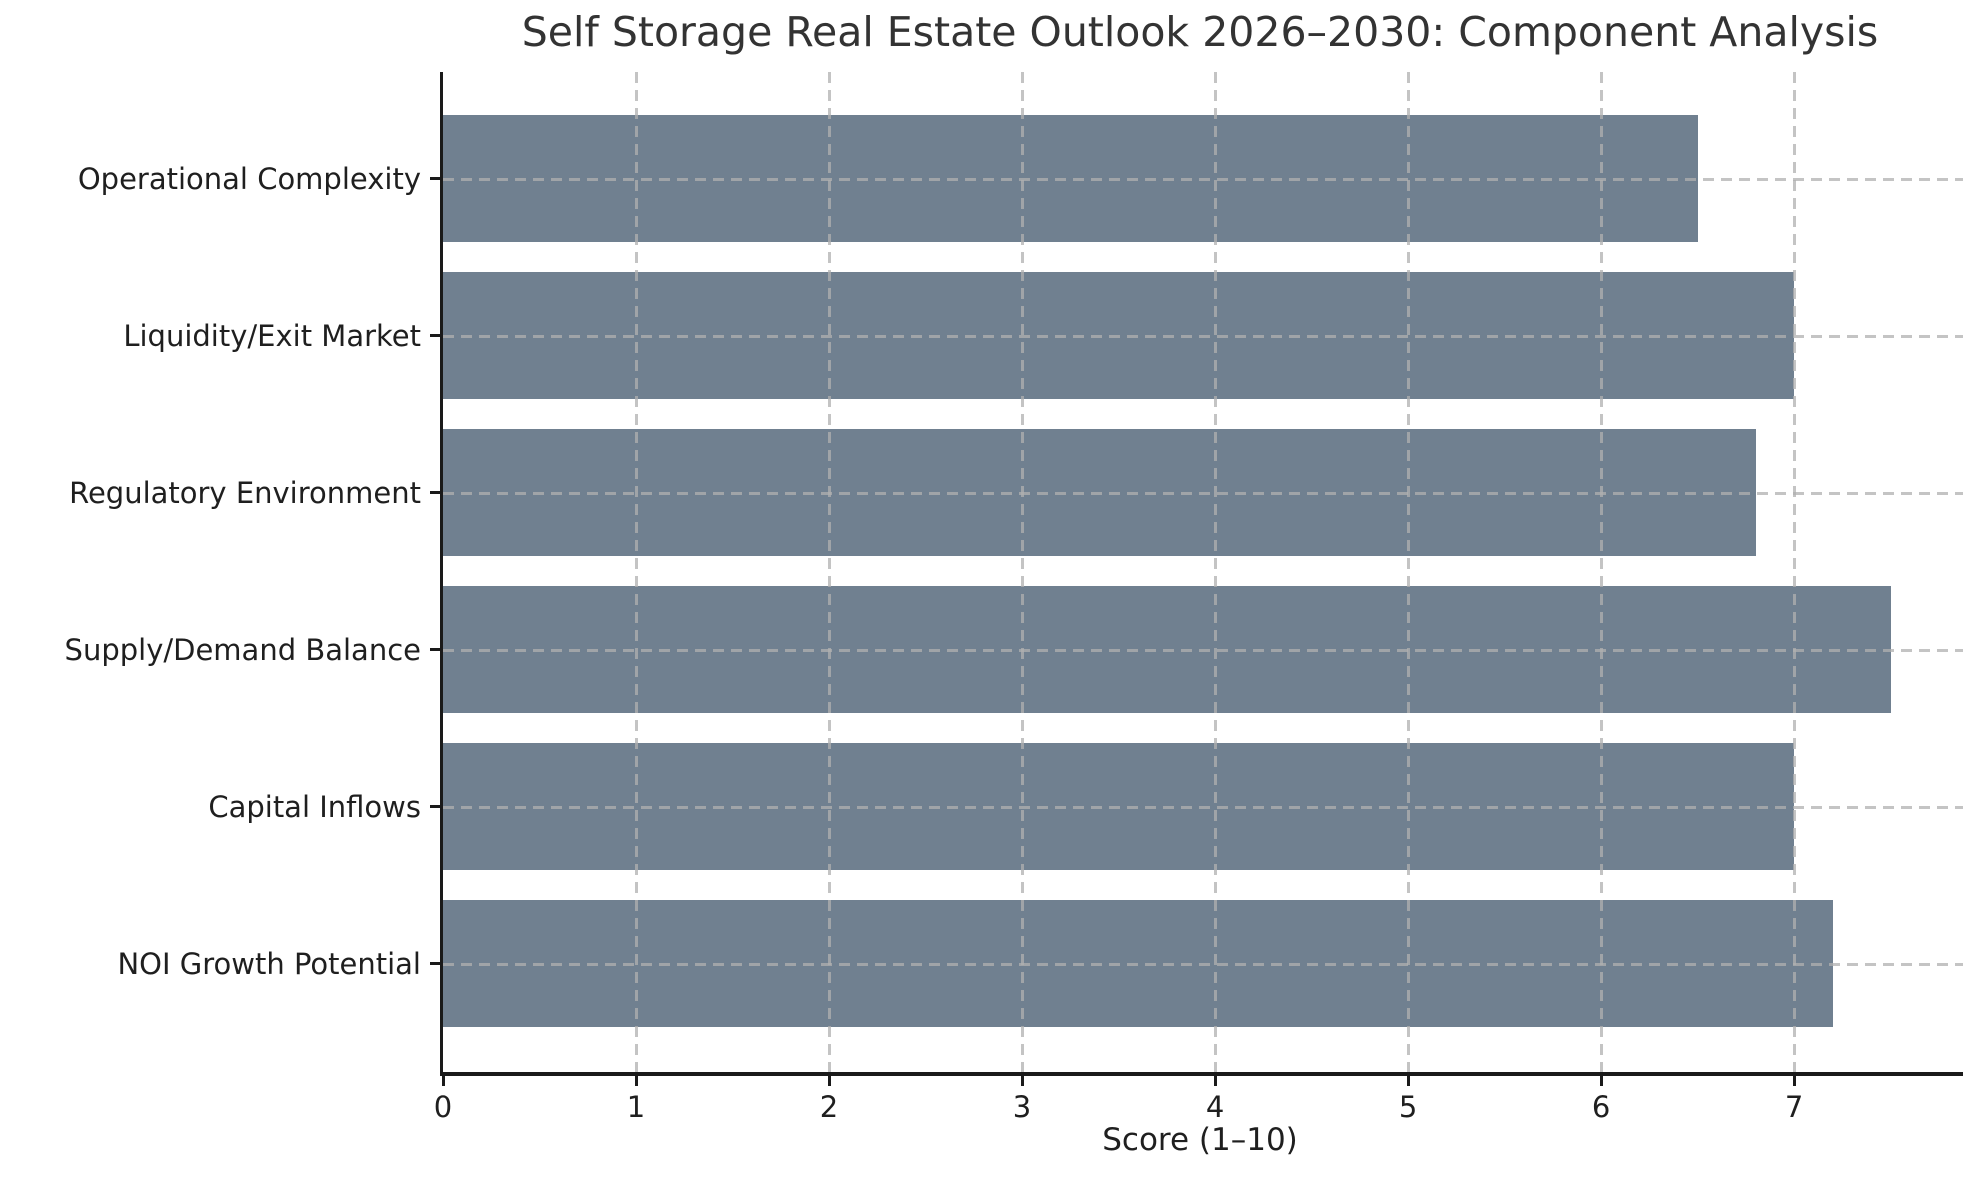 This screenshot has height=1180, width=1979. Describe the element at coordinates (1408, 1107) in the screenshot. I see `x-tick-label: 5` at that location.